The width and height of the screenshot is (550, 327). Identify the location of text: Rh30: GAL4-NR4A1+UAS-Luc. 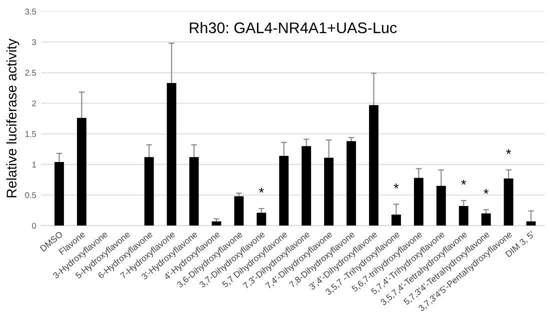
(293, 28).